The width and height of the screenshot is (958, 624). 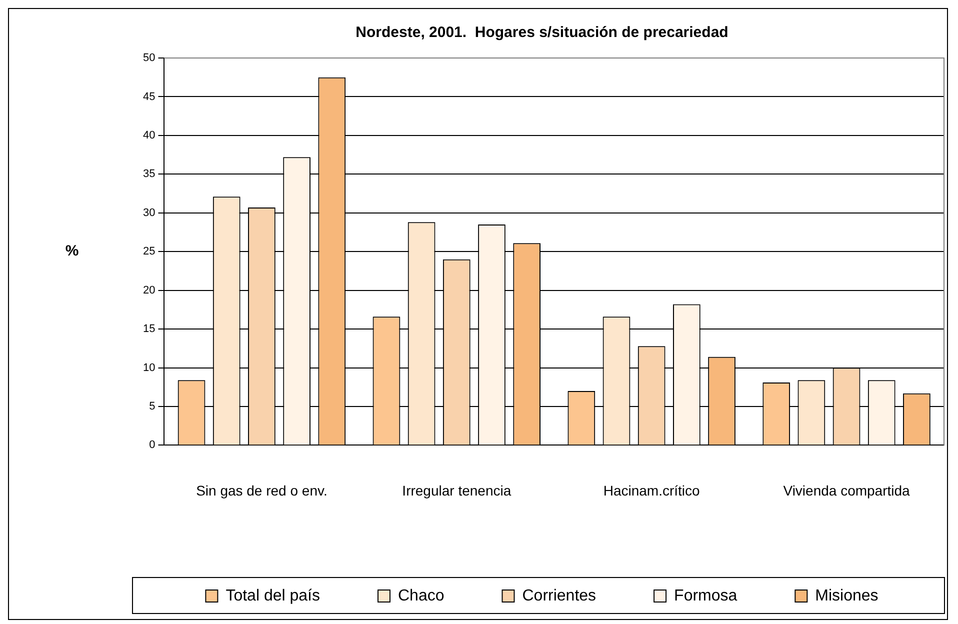 What do you see at coordinates (149, 58) in the screenshot?
I see `y-tick-label: 50` at bounding box center [149, 58].